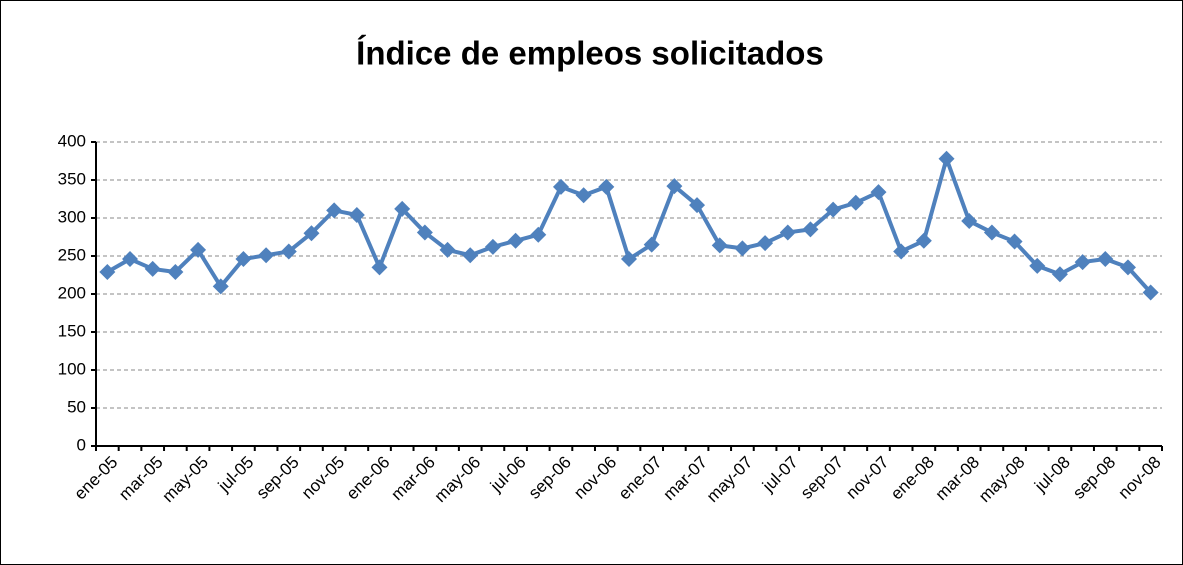 This screenshot has width=1183, height=565. Describe the element at coordinates (72, 140) in the screenshot. I see `y-tick-label: 400` at that location.